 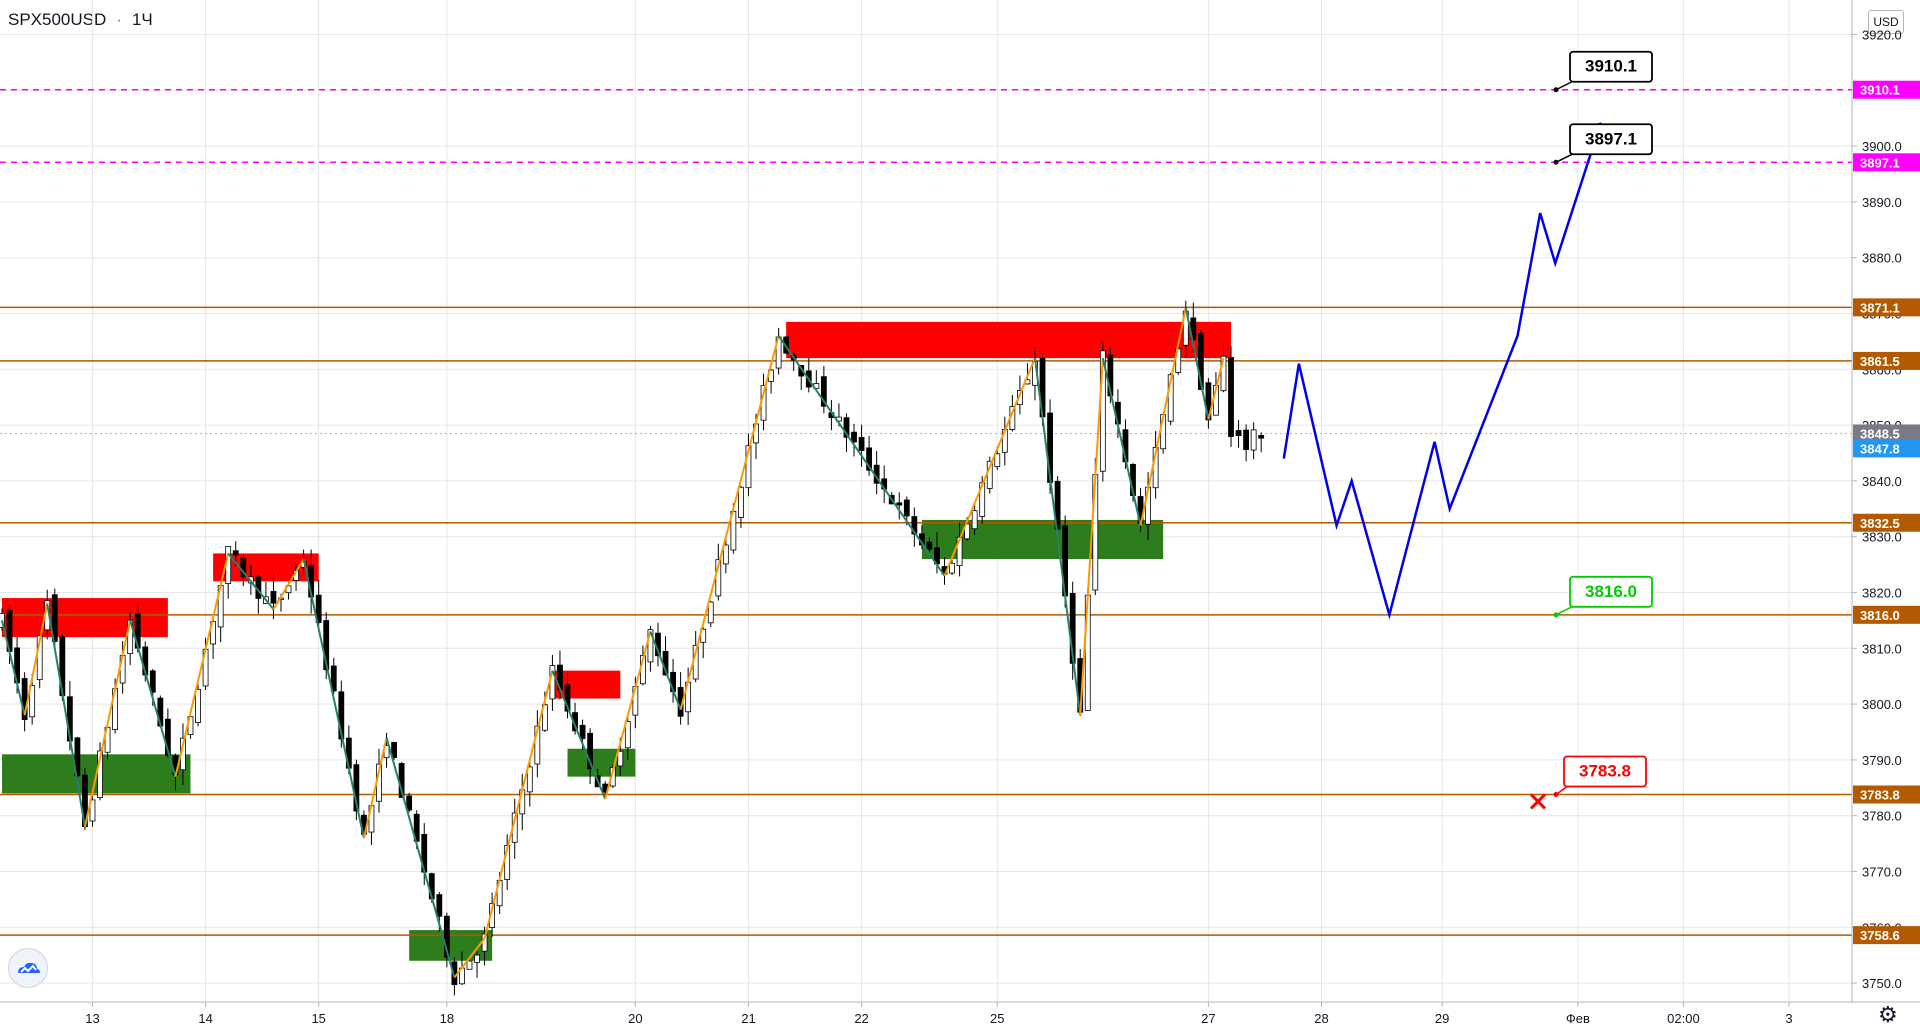 What do you see at coordinates (1886, 22) in the screenshot?
I see `currency-badge: USD` at bounding box center [1886, 22].